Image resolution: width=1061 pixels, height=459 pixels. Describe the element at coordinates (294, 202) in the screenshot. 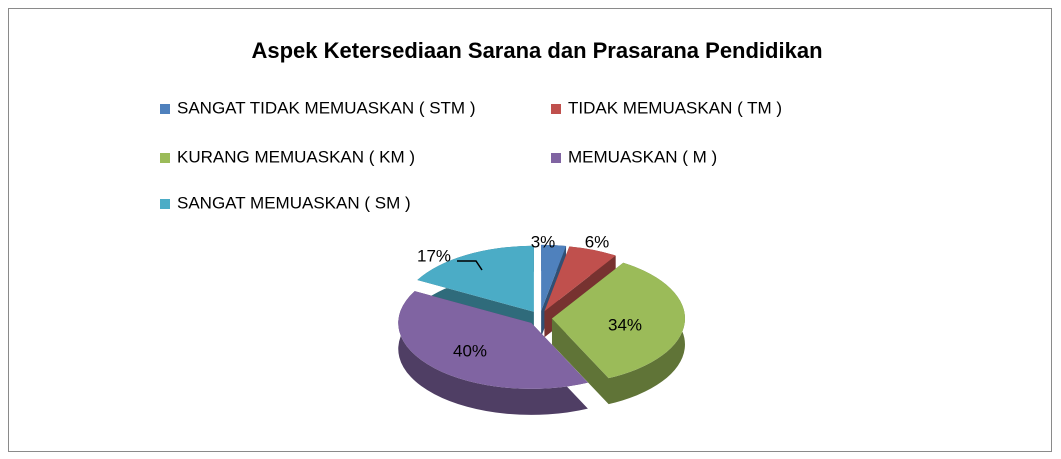

I see `legend-label: SANGAT MEMUASKAN ( SM )` at that location.